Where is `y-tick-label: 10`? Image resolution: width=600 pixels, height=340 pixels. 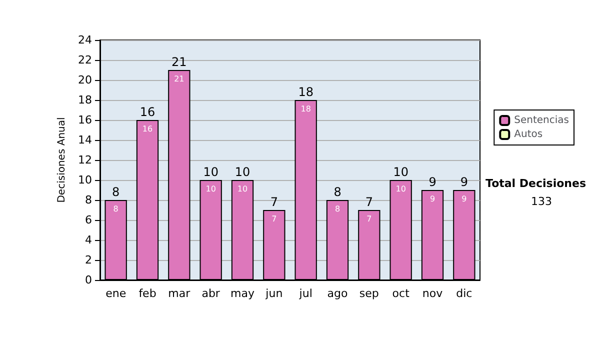
y-tick-label: 10 is located at coordinates (85, 180).